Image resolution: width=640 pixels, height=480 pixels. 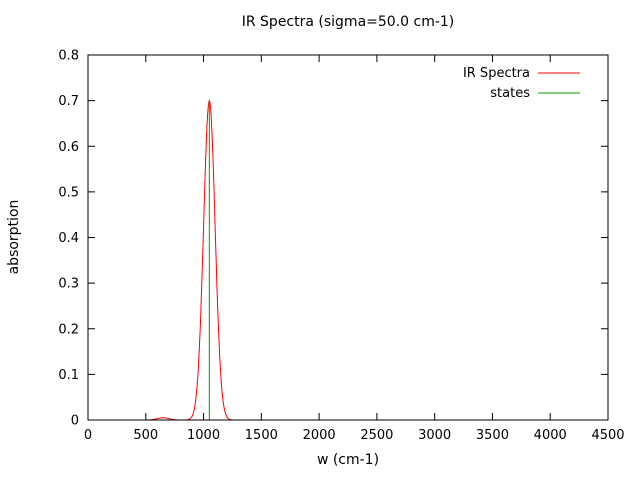 I want to click on x-tick-label: 1500, so click(x=261, y=435).